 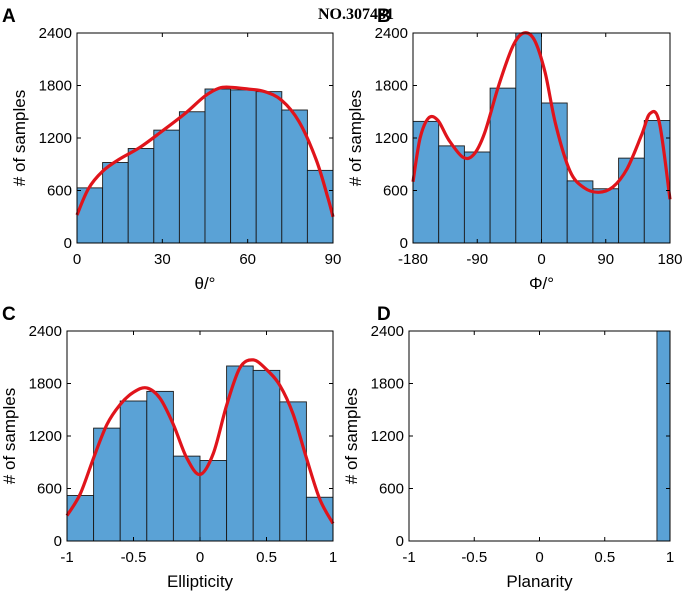 What do you see at coordinates (669, 259) in the screenshot?
I see `x-tick-label: 180` at bounding box center [669, 259].